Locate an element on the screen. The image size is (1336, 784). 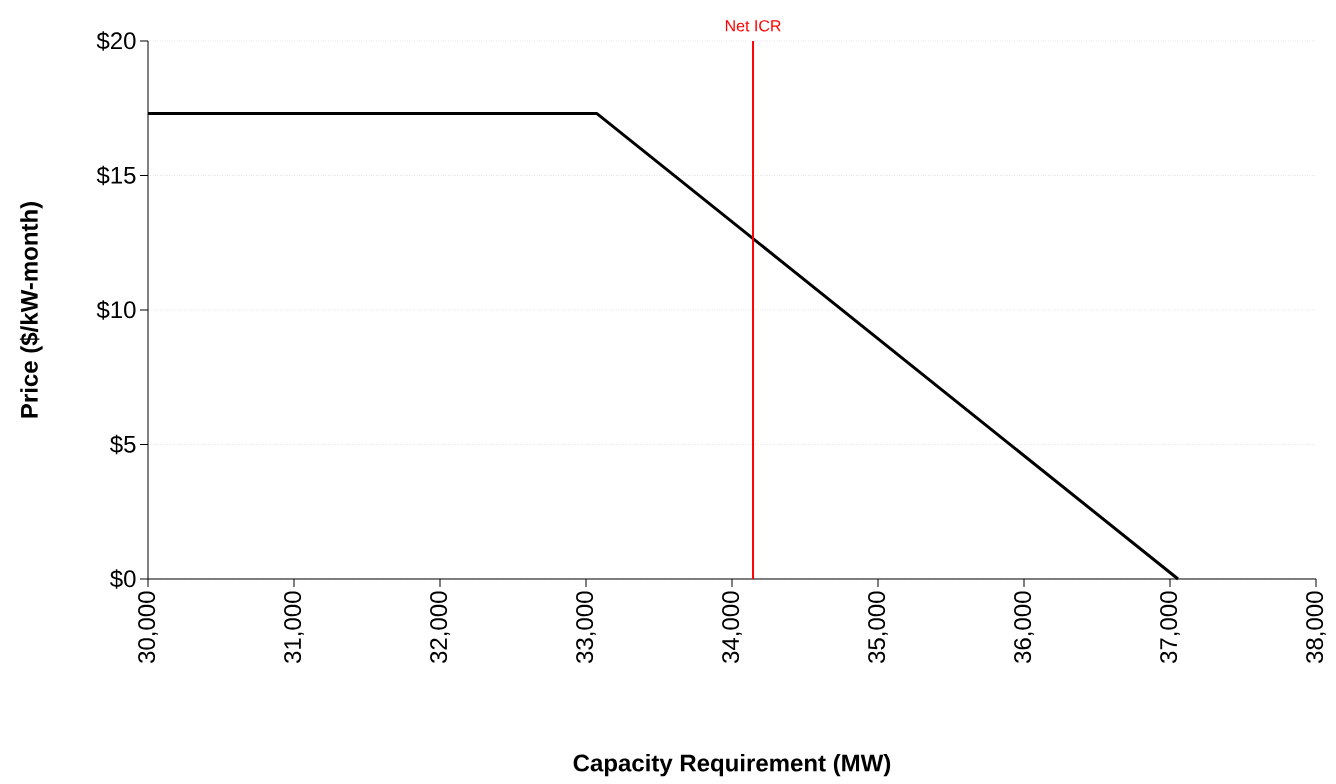
x-tick-label: 35,000 is located at coordinates (878, 627).